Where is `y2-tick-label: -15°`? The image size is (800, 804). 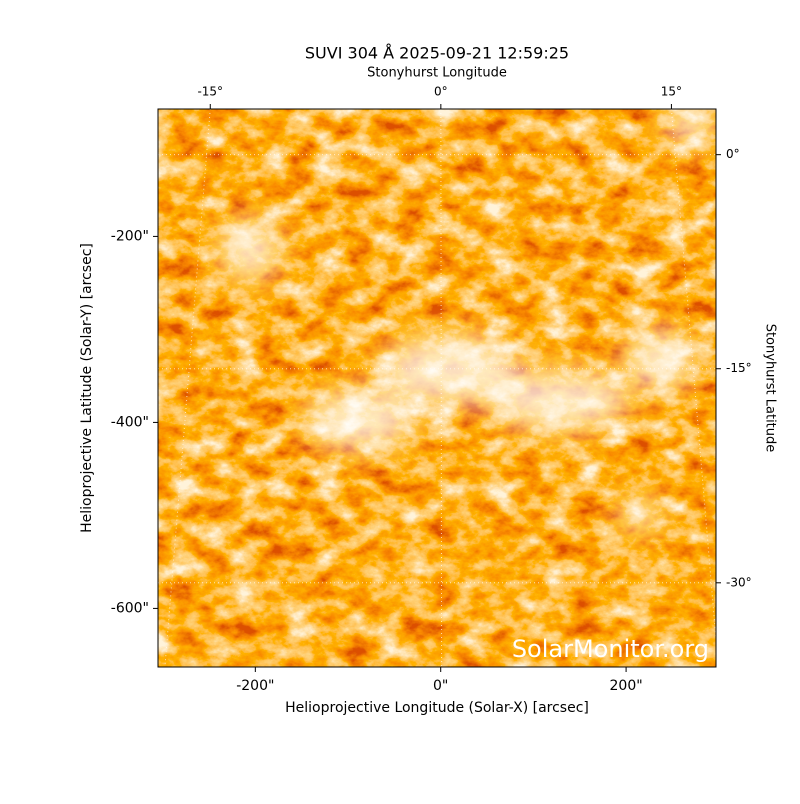 y2-tick-label: -15° is located at coordinates (739, 368).